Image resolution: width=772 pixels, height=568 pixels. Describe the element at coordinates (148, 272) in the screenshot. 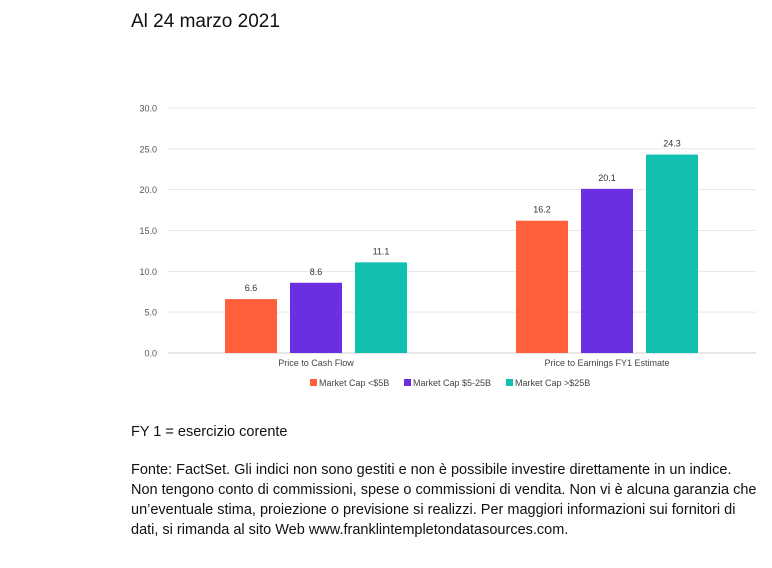

I see `y-tick-label: 10.0` at that location.